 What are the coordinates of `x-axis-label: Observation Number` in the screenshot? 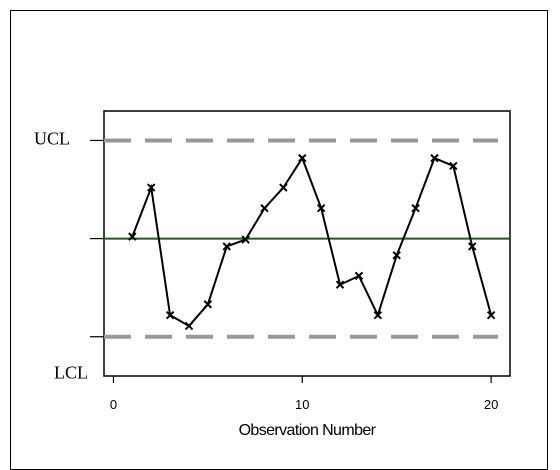 It's located at (308, 430).